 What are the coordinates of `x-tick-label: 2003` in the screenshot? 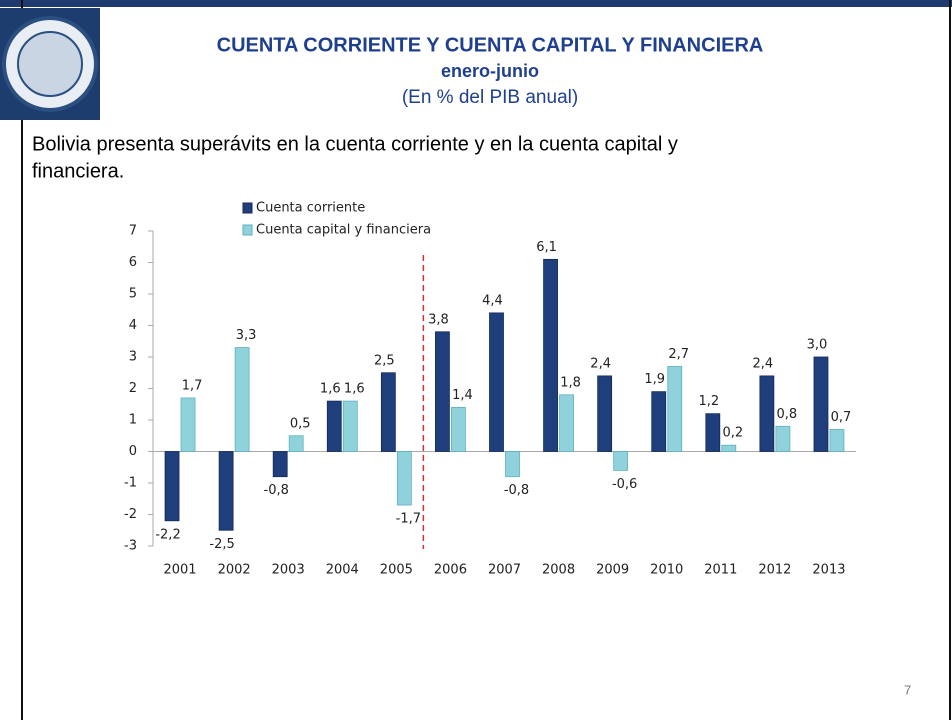 It's located at (288, 570).